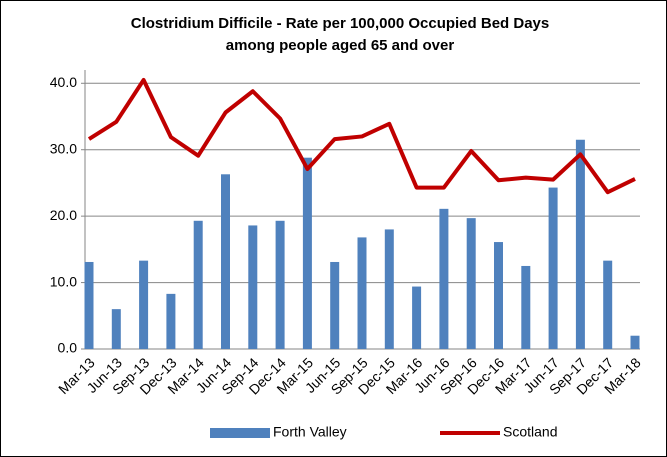  What do you see at coordinates (63, 148) in the screenshot?
I see `y-tick-label: 30.0` at bounding box center [63, 148].